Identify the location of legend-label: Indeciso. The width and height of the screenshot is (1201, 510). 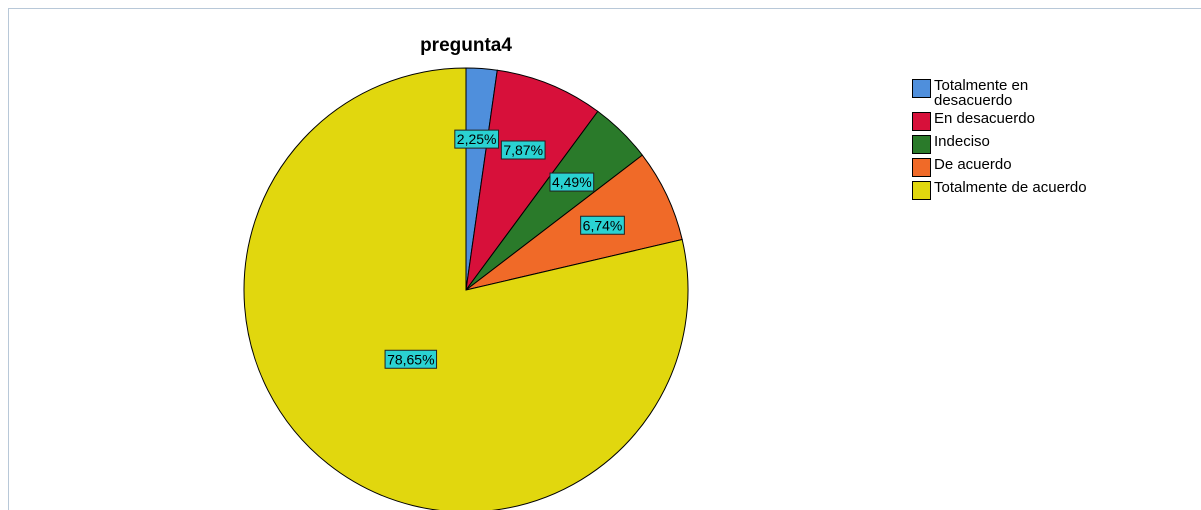
(962, 141).